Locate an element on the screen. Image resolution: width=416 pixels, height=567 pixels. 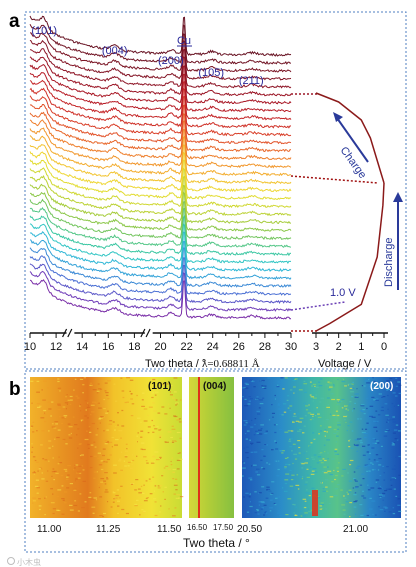
tick-label: 16 is located at coordinates (108, 347).